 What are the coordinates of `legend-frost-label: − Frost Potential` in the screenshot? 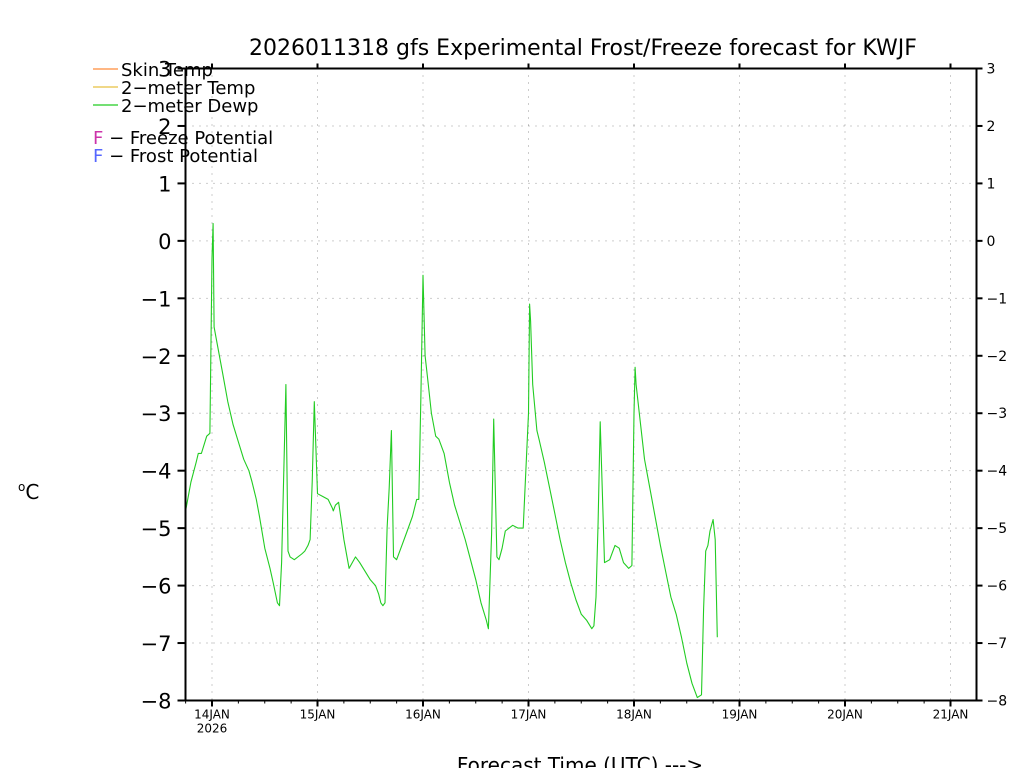 It's located at (180, 156).